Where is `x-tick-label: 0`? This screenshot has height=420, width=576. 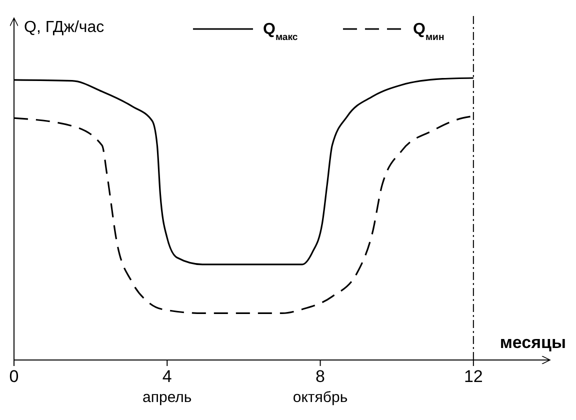
x-tick-label: 0 is located at coordinates (14, 376).